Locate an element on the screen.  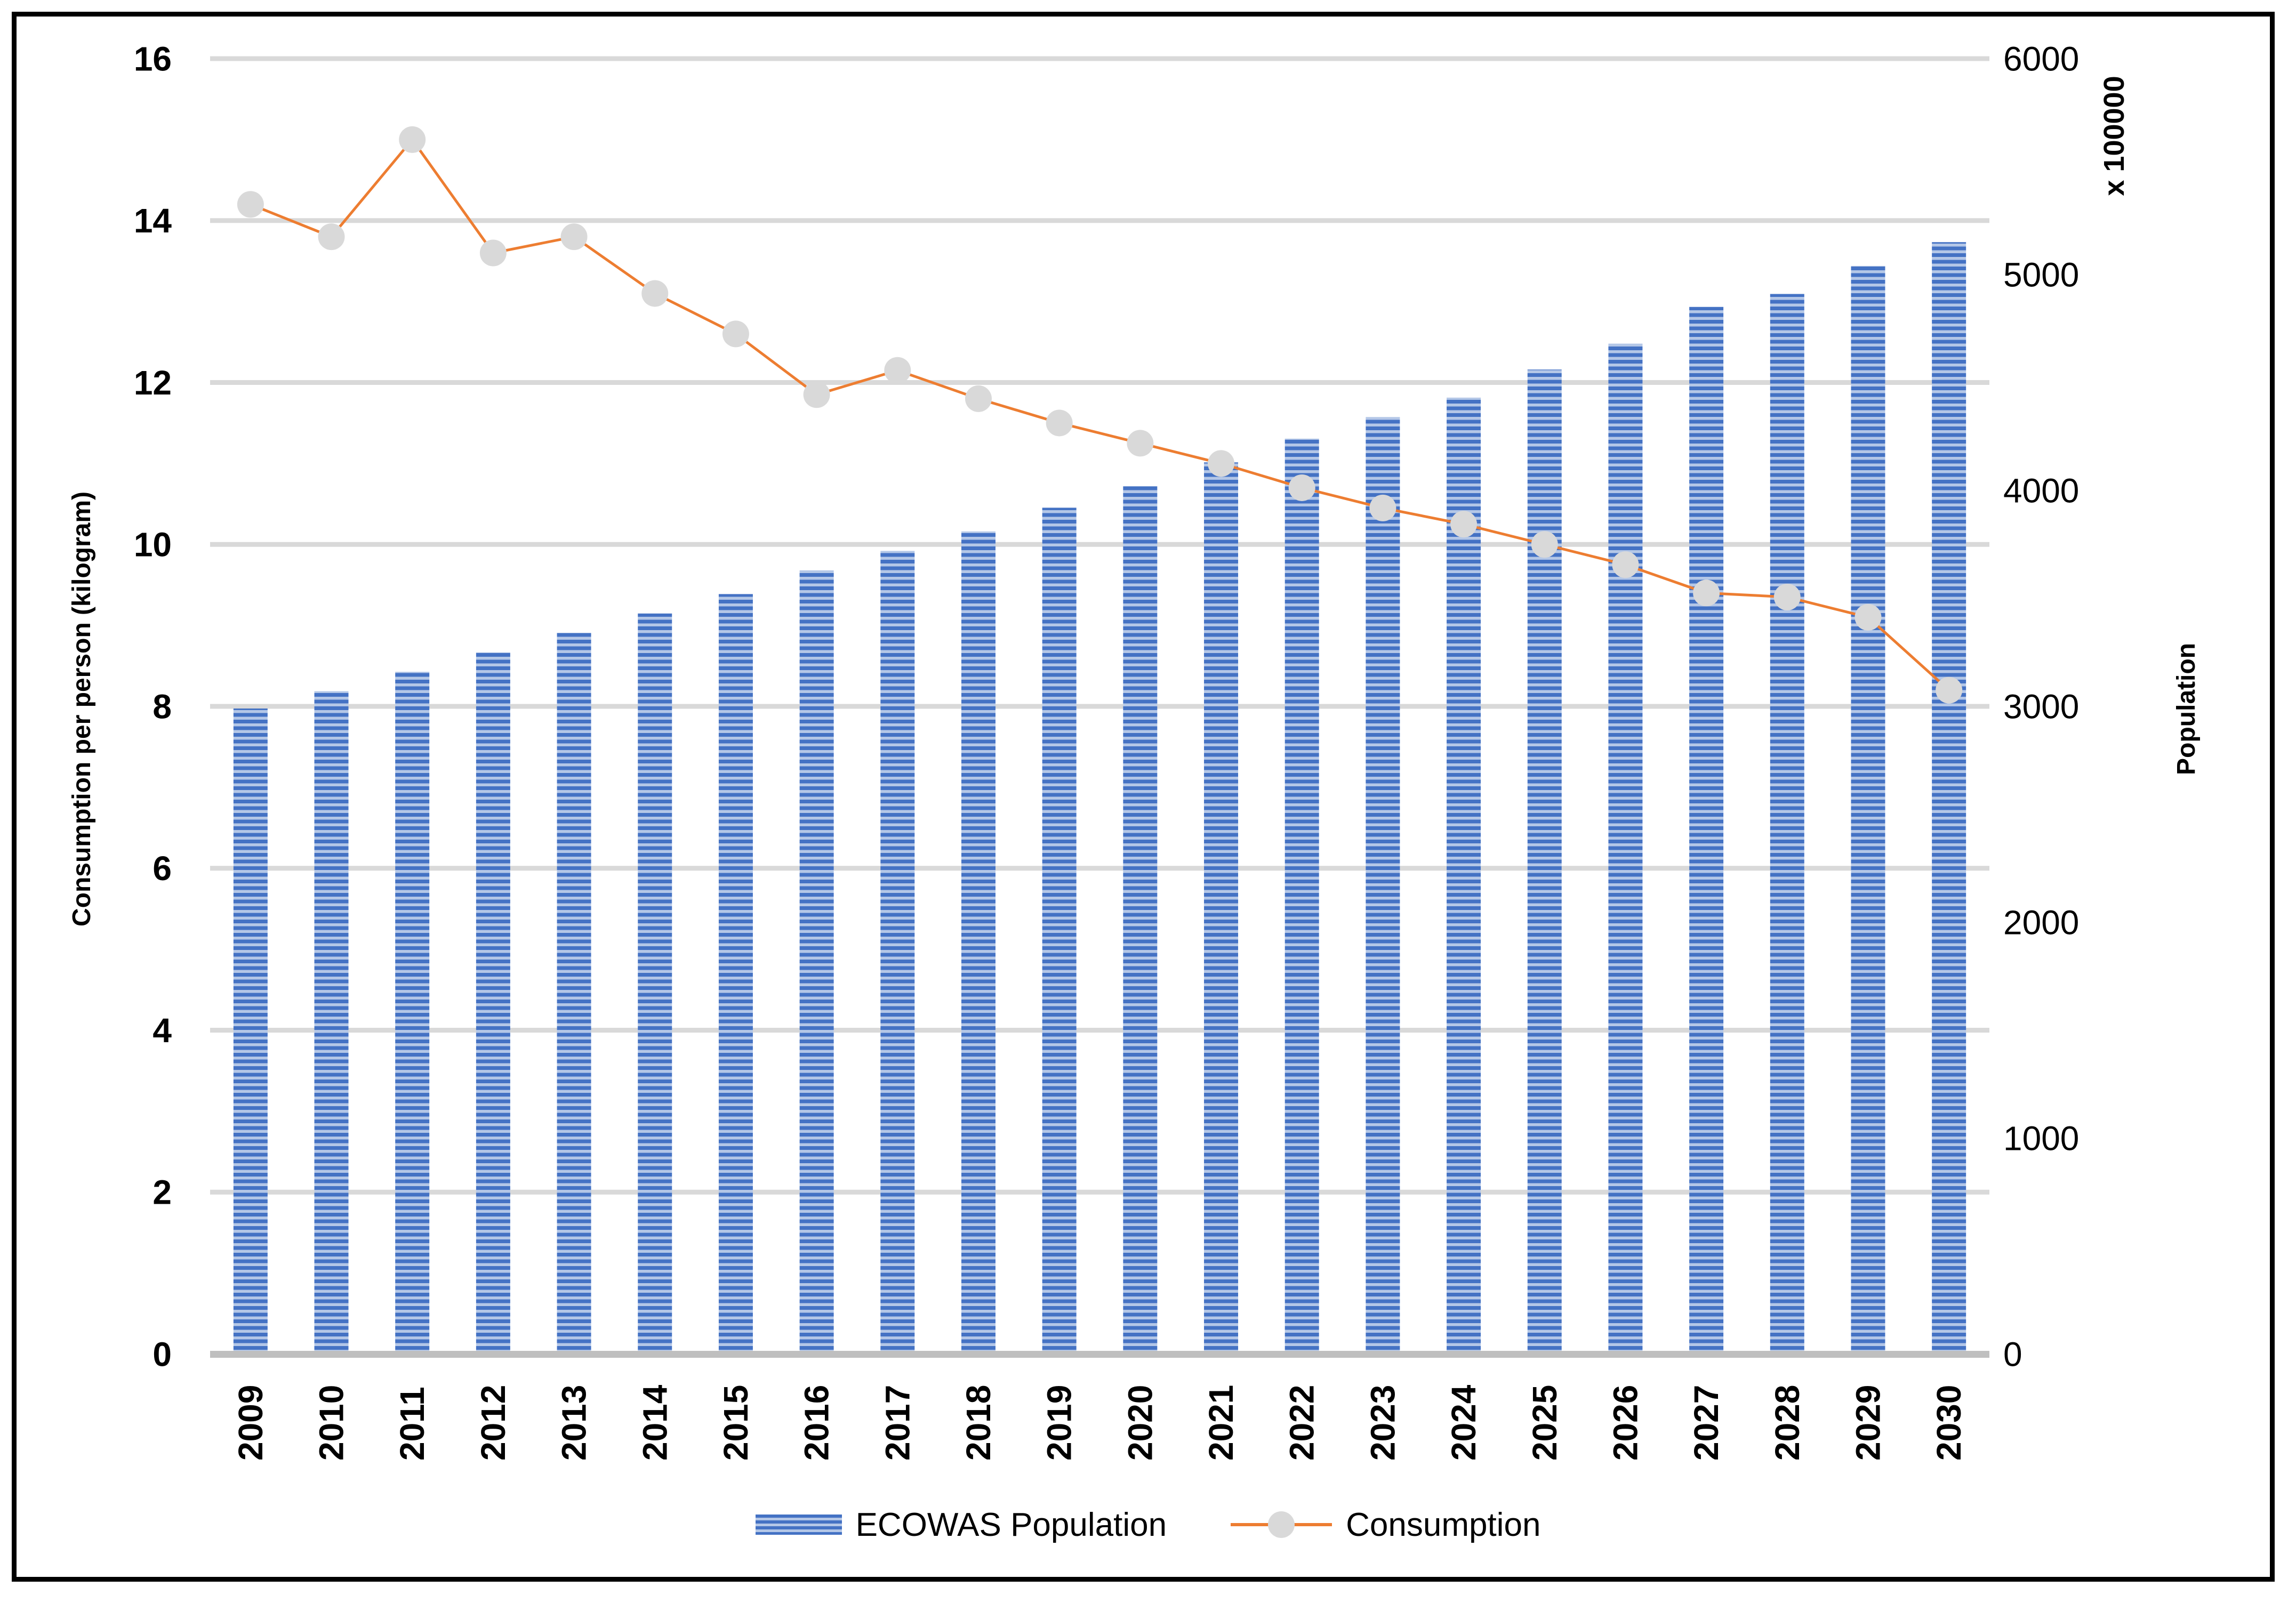
bar-2010 is located at coordinates (331, 1021).